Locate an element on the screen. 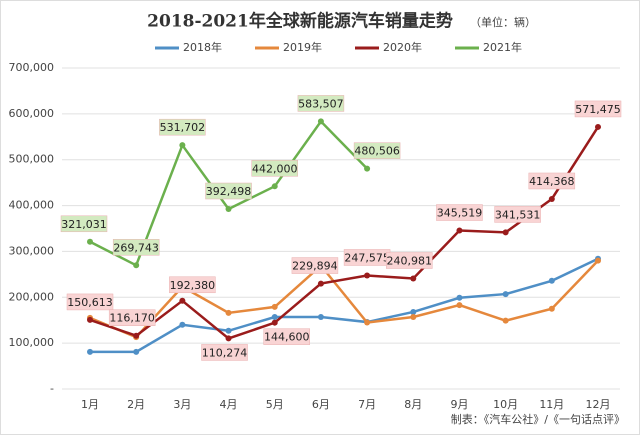 The height and width of the screenshot is (435, 640). y-tick-label: 200,000 is located at coordinates (32, 296).